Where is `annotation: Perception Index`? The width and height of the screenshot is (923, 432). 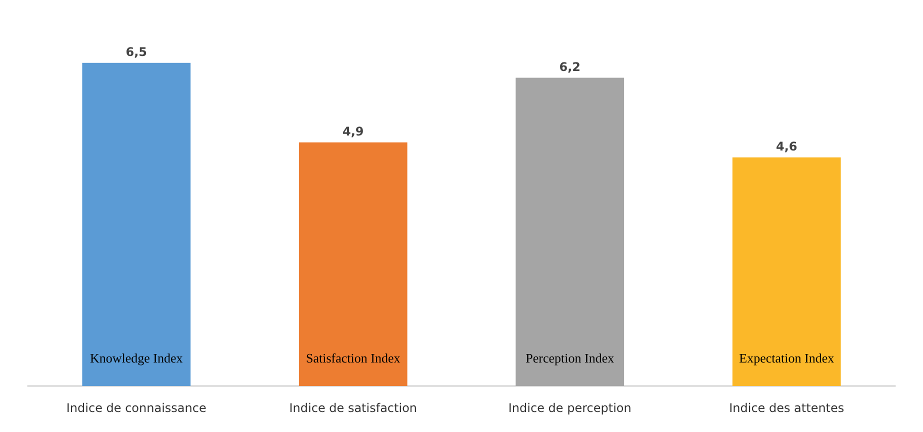
annotation: Perception Index is located at coordinates (570, 358).